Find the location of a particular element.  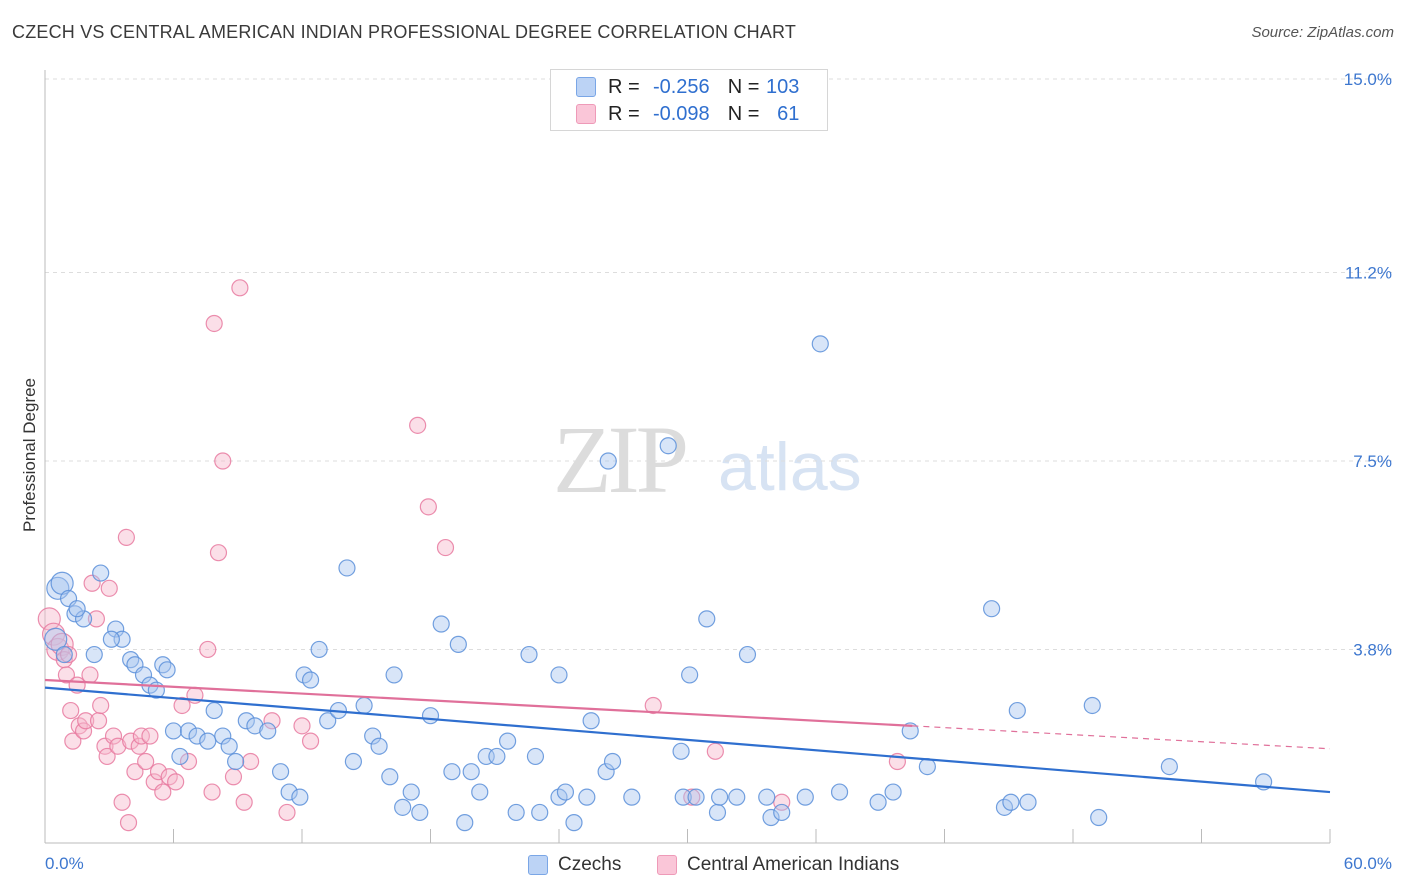

x-tick-labels: 0.0% 60.0% is located at coordinates (718, 863).